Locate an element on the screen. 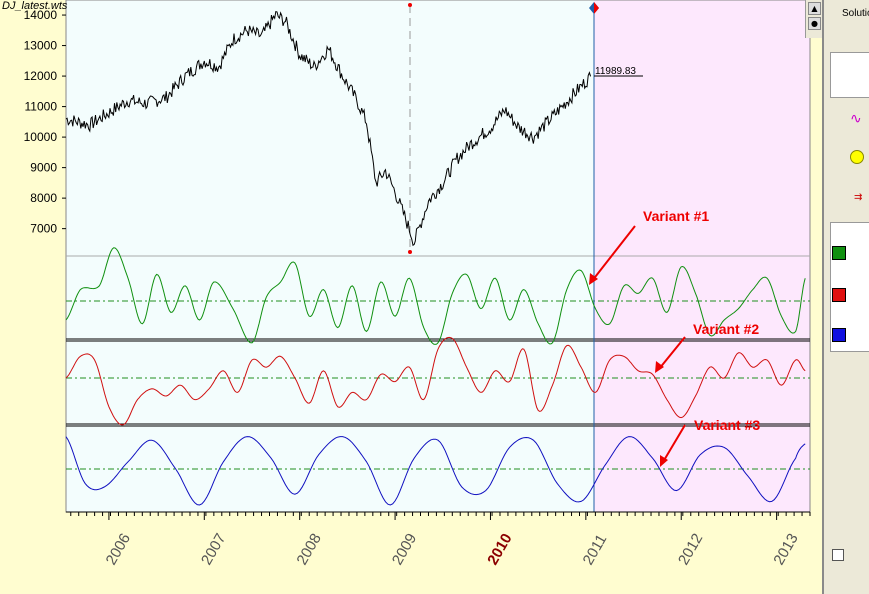  y-tick-label: 10000 is located at coordinates (41, 137).